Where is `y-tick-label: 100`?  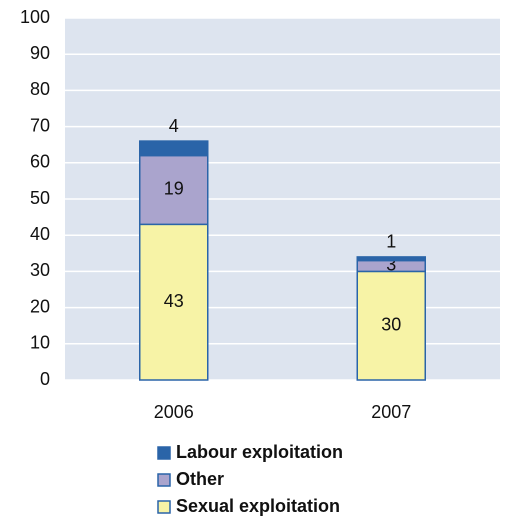
y-tick-label: 100 is located at coordinates (35, 17).